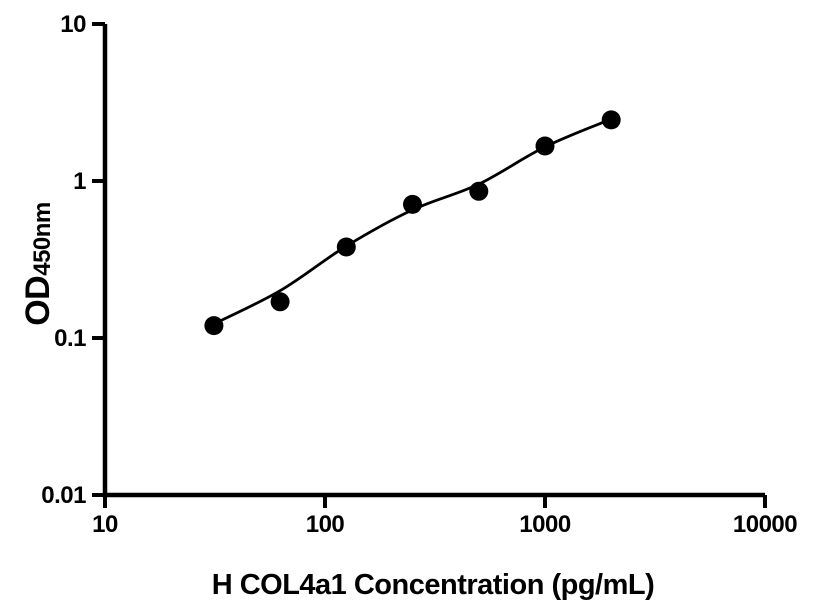  Describe the element at coordinates (63, 495) in the screenshot. I see `y-tick-label: 0.01` at that location.